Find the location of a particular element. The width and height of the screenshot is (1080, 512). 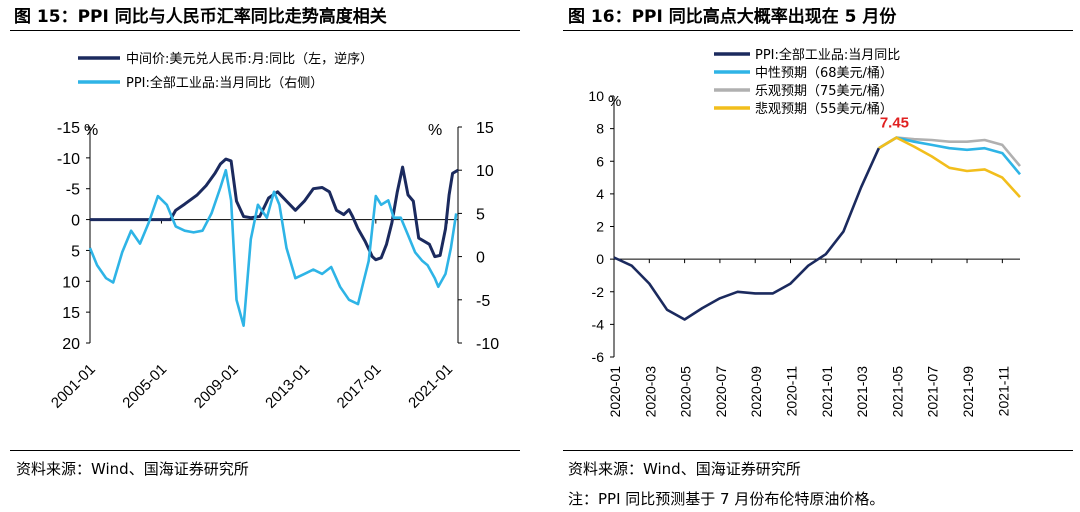

y-tick-label: -2 is located at coordinates (598, 292).